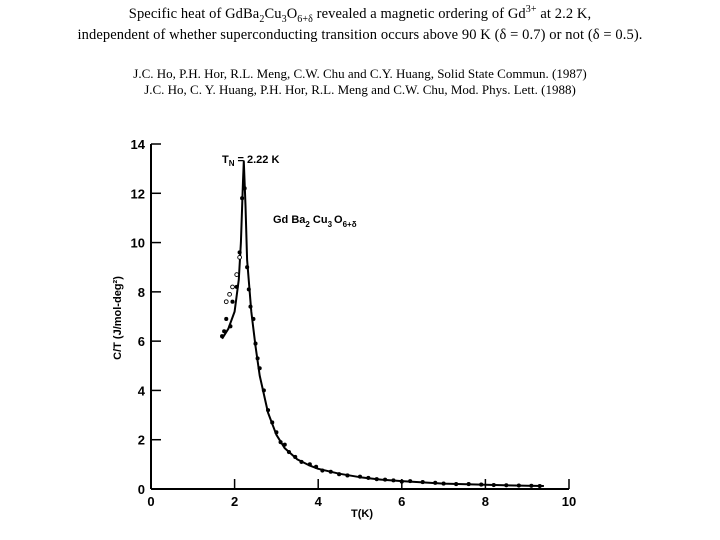  Describe the element at coordinates (138, 144) in the screenshot. I see `y-tick-label: 14` at that location.